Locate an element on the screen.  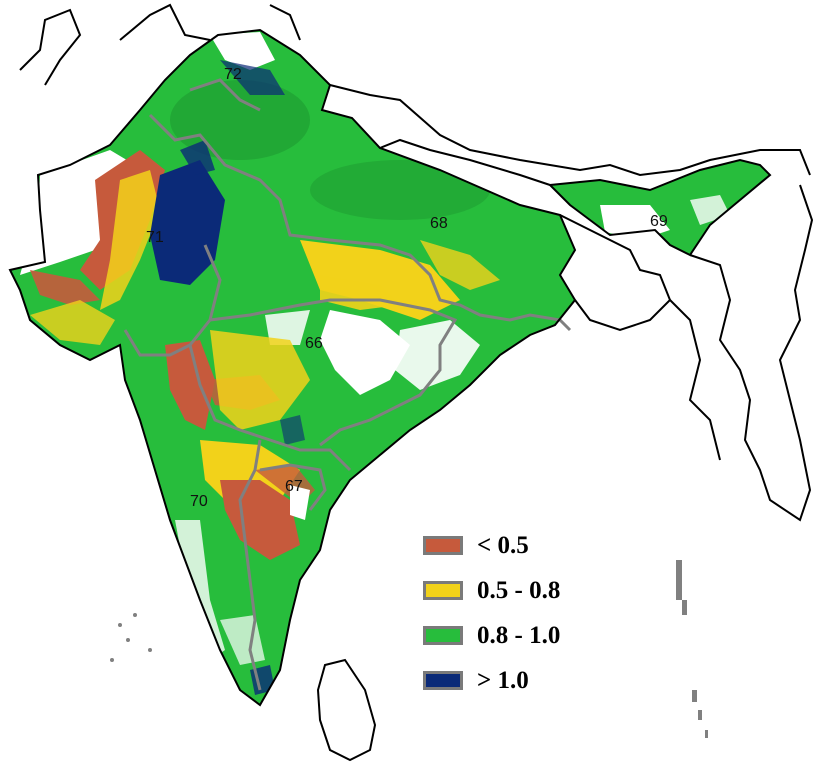
legend-item-0-8-1-0: 0.8 - 1.0 is located at coordinates (491, 635).